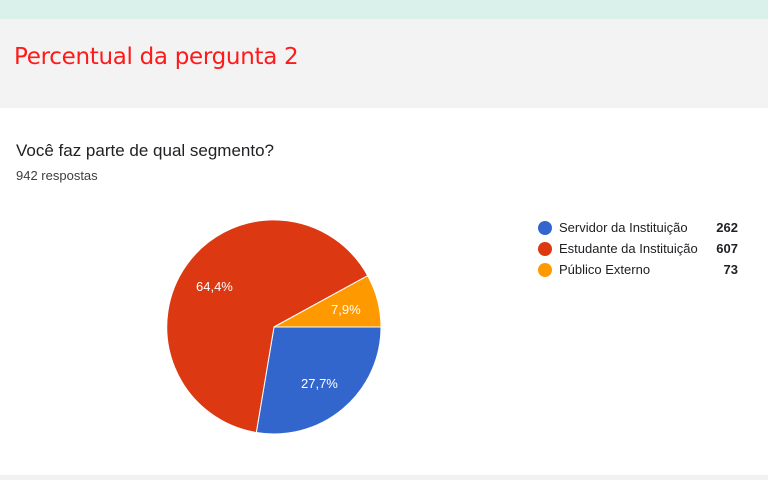  What do you see at coordinates (384, 477) in the screenshot?
I see `bottom-strip` at bounding box center [384, 477].